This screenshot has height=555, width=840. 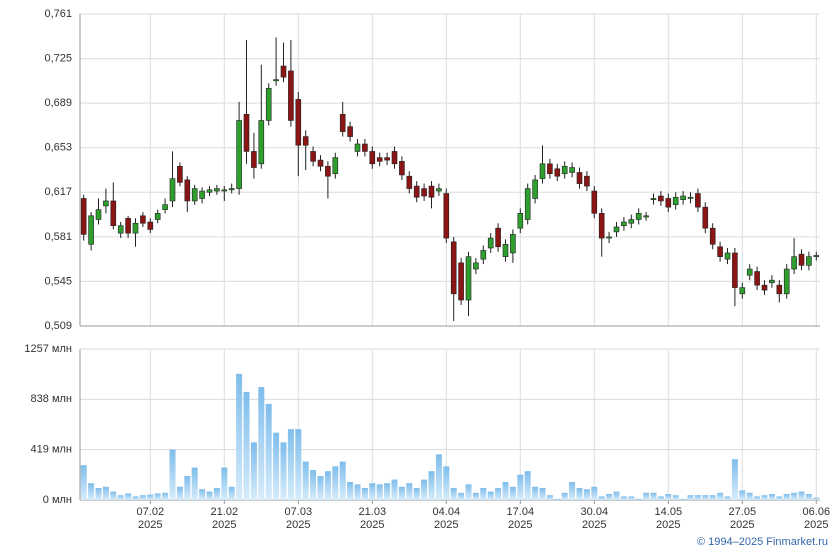 I want to click on y-tick-label: 1257 млн, so click(x=48, y=349).